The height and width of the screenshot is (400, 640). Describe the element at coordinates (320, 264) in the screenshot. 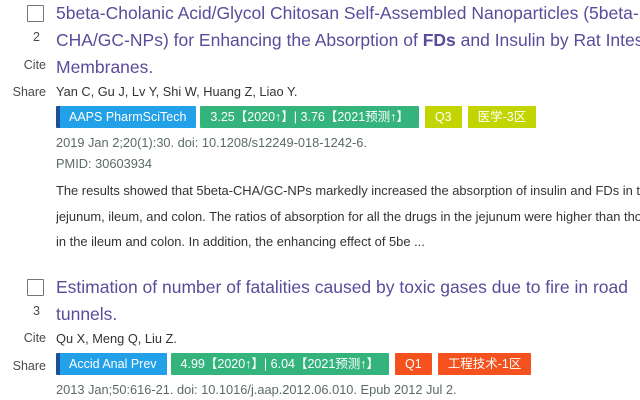

I see `results-divider-space` at that location.